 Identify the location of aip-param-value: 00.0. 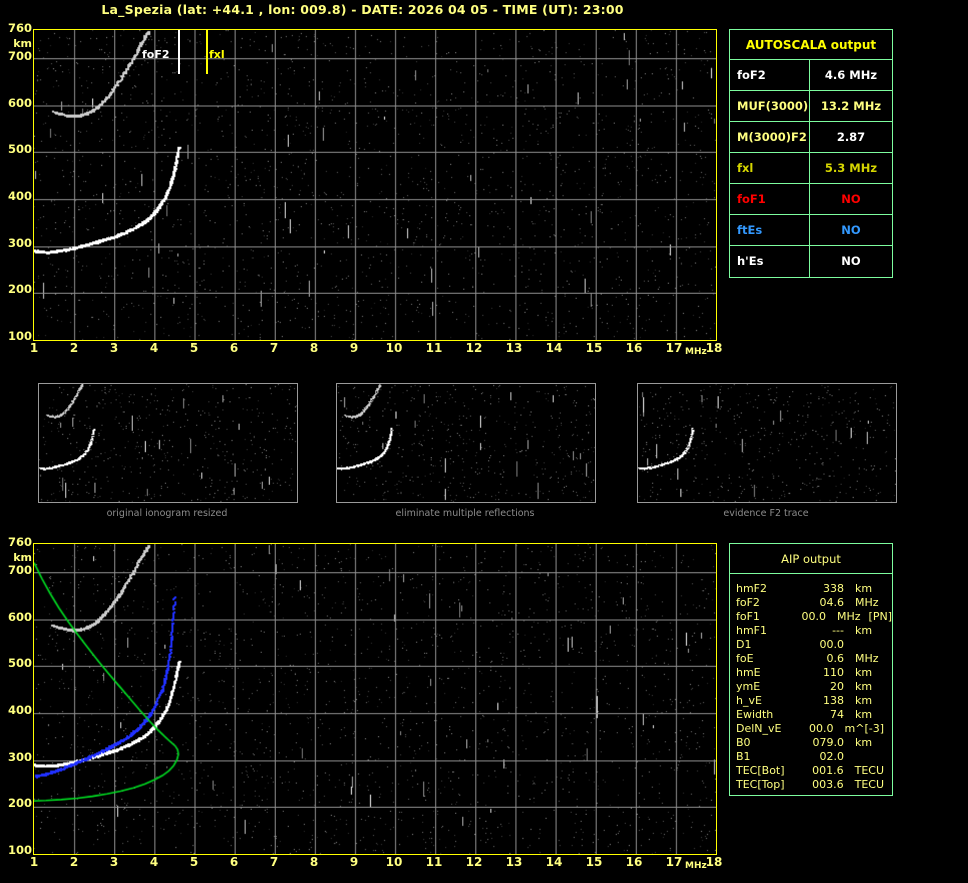
(821, 728).